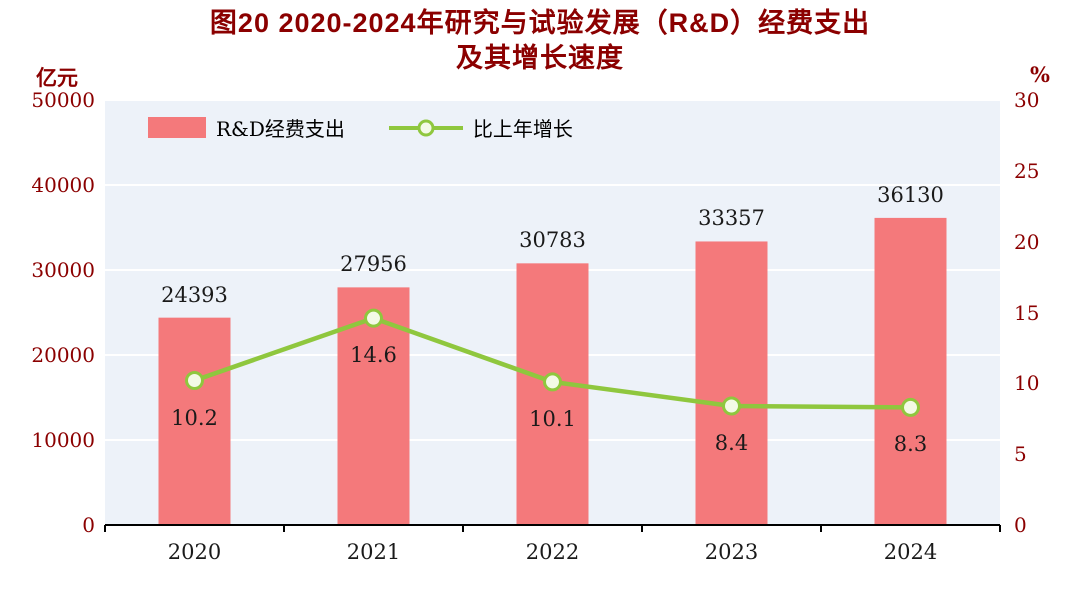 The height and width of the screenshot is (601, 1080). Describe the element at coordinates (910, 407) in the screenshot. I see `line-marker-2024` at that location.